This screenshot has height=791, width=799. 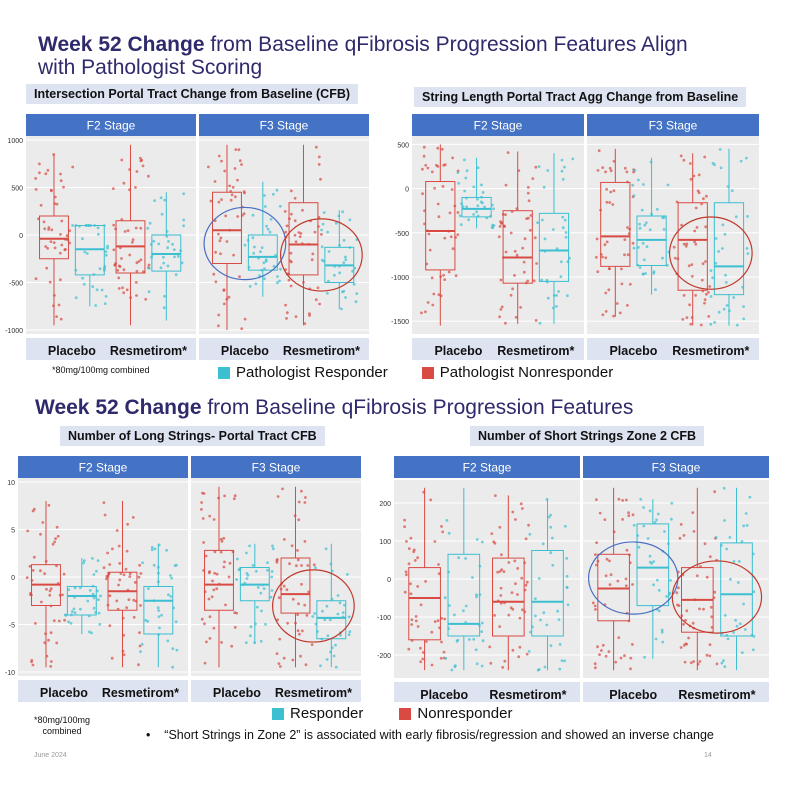 What do you see at coordinates (11, 483) in the screenshot?
I see `y-tick-label: 10` at bounding box center [11, 483].